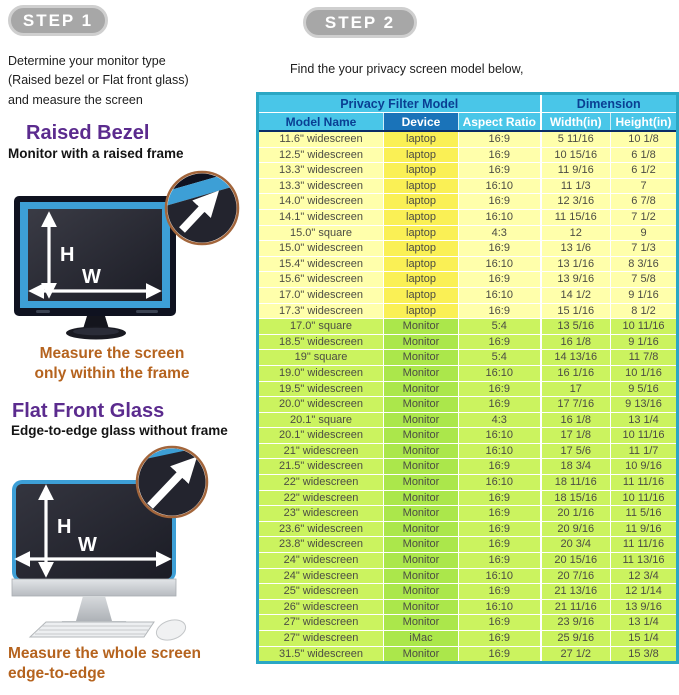 Image resolution: width=679 pixels, height=695 pixels. I want to click on table-row: 15.0" square laptop 4:3 12 9, so click(467, 233).